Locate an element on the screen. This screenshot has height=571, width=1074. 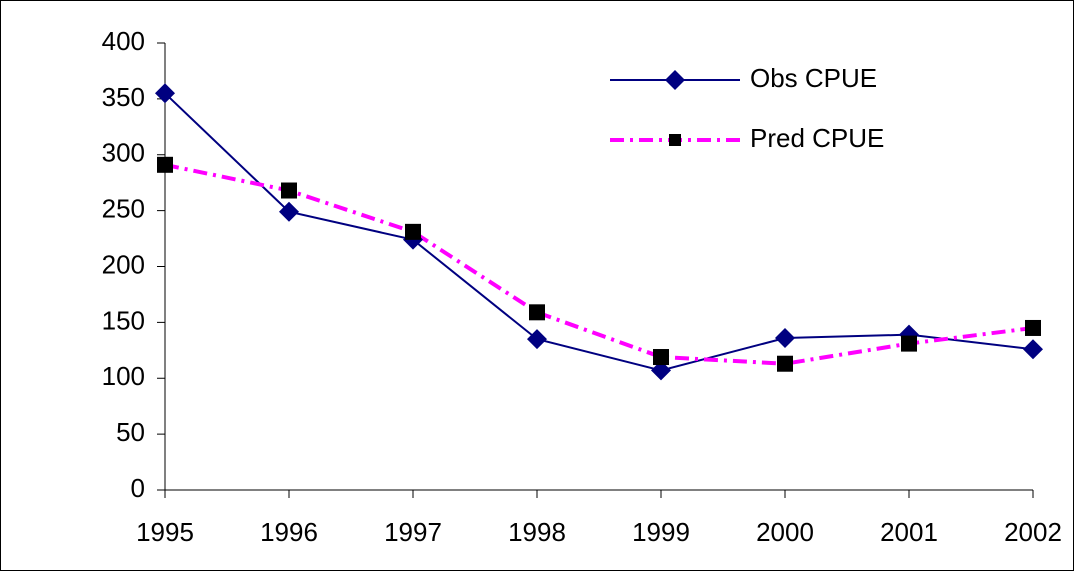
x-tick-label: 2002 is located at coordinates (1033, 532).